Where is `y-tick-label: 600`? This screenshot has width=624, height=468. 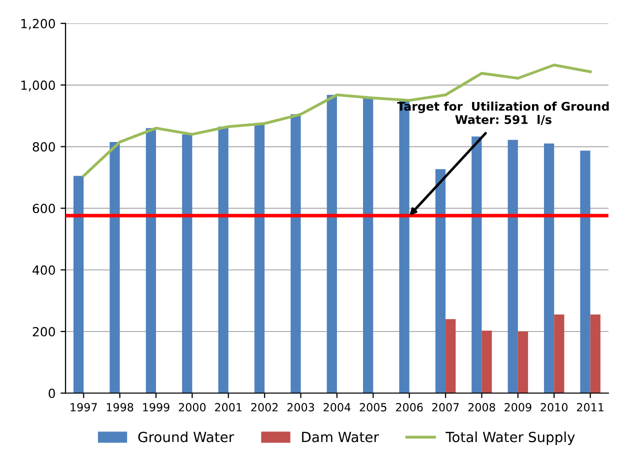 y-tick-label: 600 is located at coordinates (43, 209).